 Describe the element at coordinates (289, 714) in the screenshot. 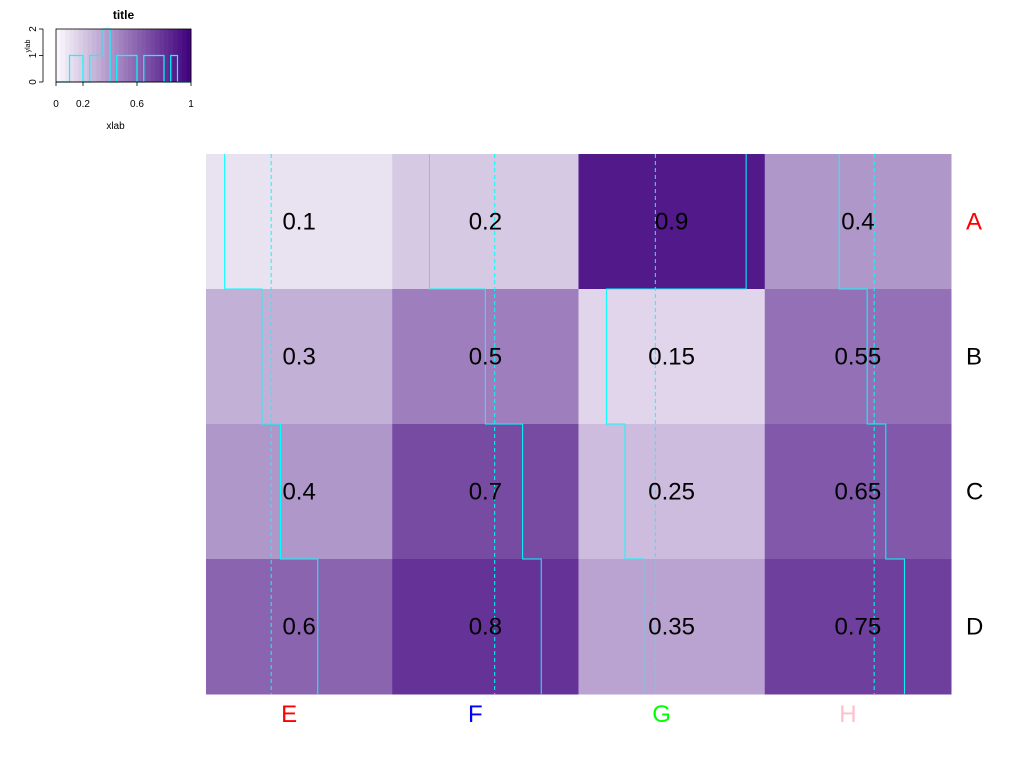

I see `column-label: E` at that location.